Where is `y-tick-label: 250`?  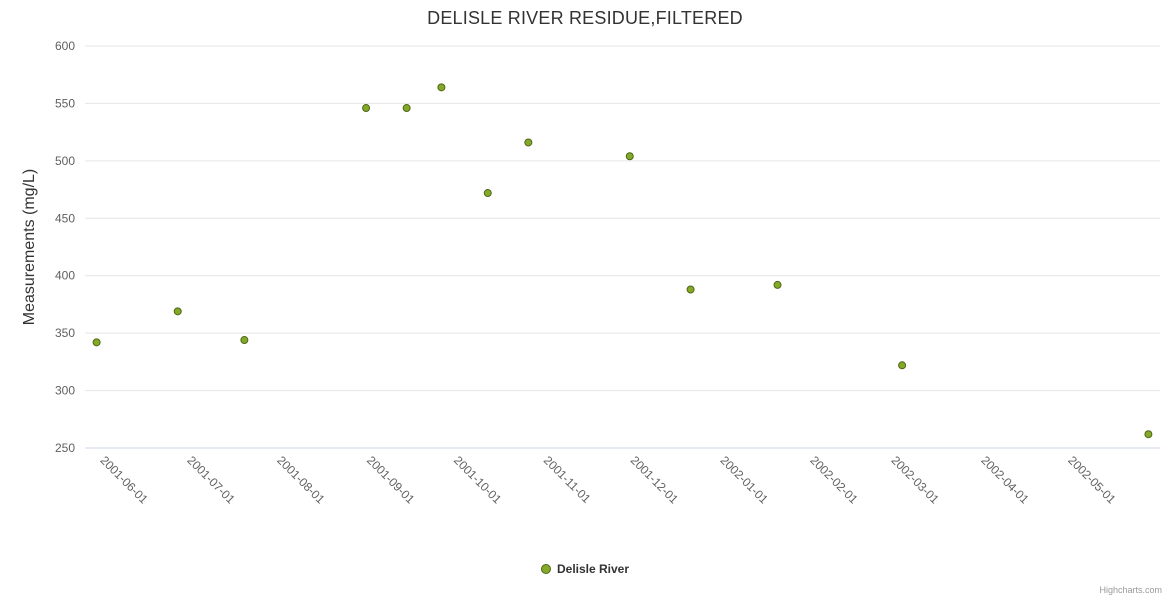 y-tick-label: 250 is located at coordinates (65, 448).